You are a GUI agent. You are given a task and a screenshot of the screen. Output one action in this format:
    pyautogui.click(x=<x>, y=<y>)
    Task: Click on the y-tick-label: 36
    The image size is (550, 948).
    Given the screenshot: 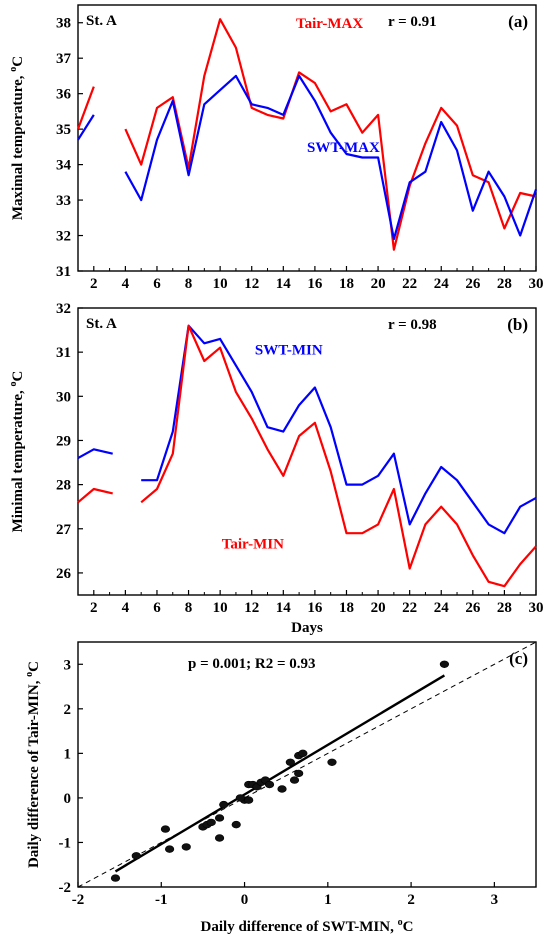 What is the action you would take?
    pyautogui.click(x=64, y=95)
    